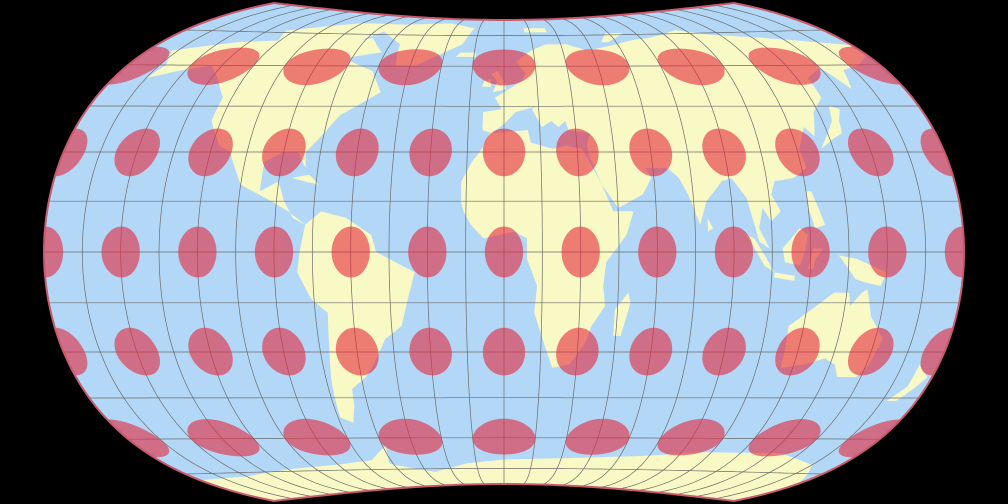 The width and height of the screenshot is (1008, 504). I want to click on land-north-america, so click(263, 132).